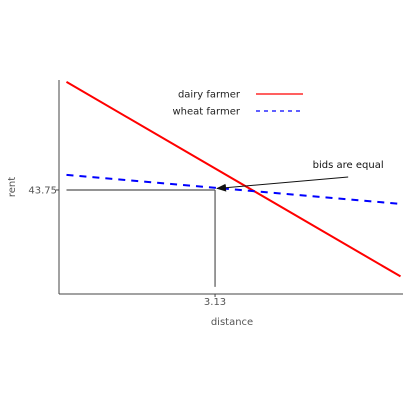 The height and width of the screenshot is (410, 410). I want to click on y-tick-label: 43.75, so click(42, 190).